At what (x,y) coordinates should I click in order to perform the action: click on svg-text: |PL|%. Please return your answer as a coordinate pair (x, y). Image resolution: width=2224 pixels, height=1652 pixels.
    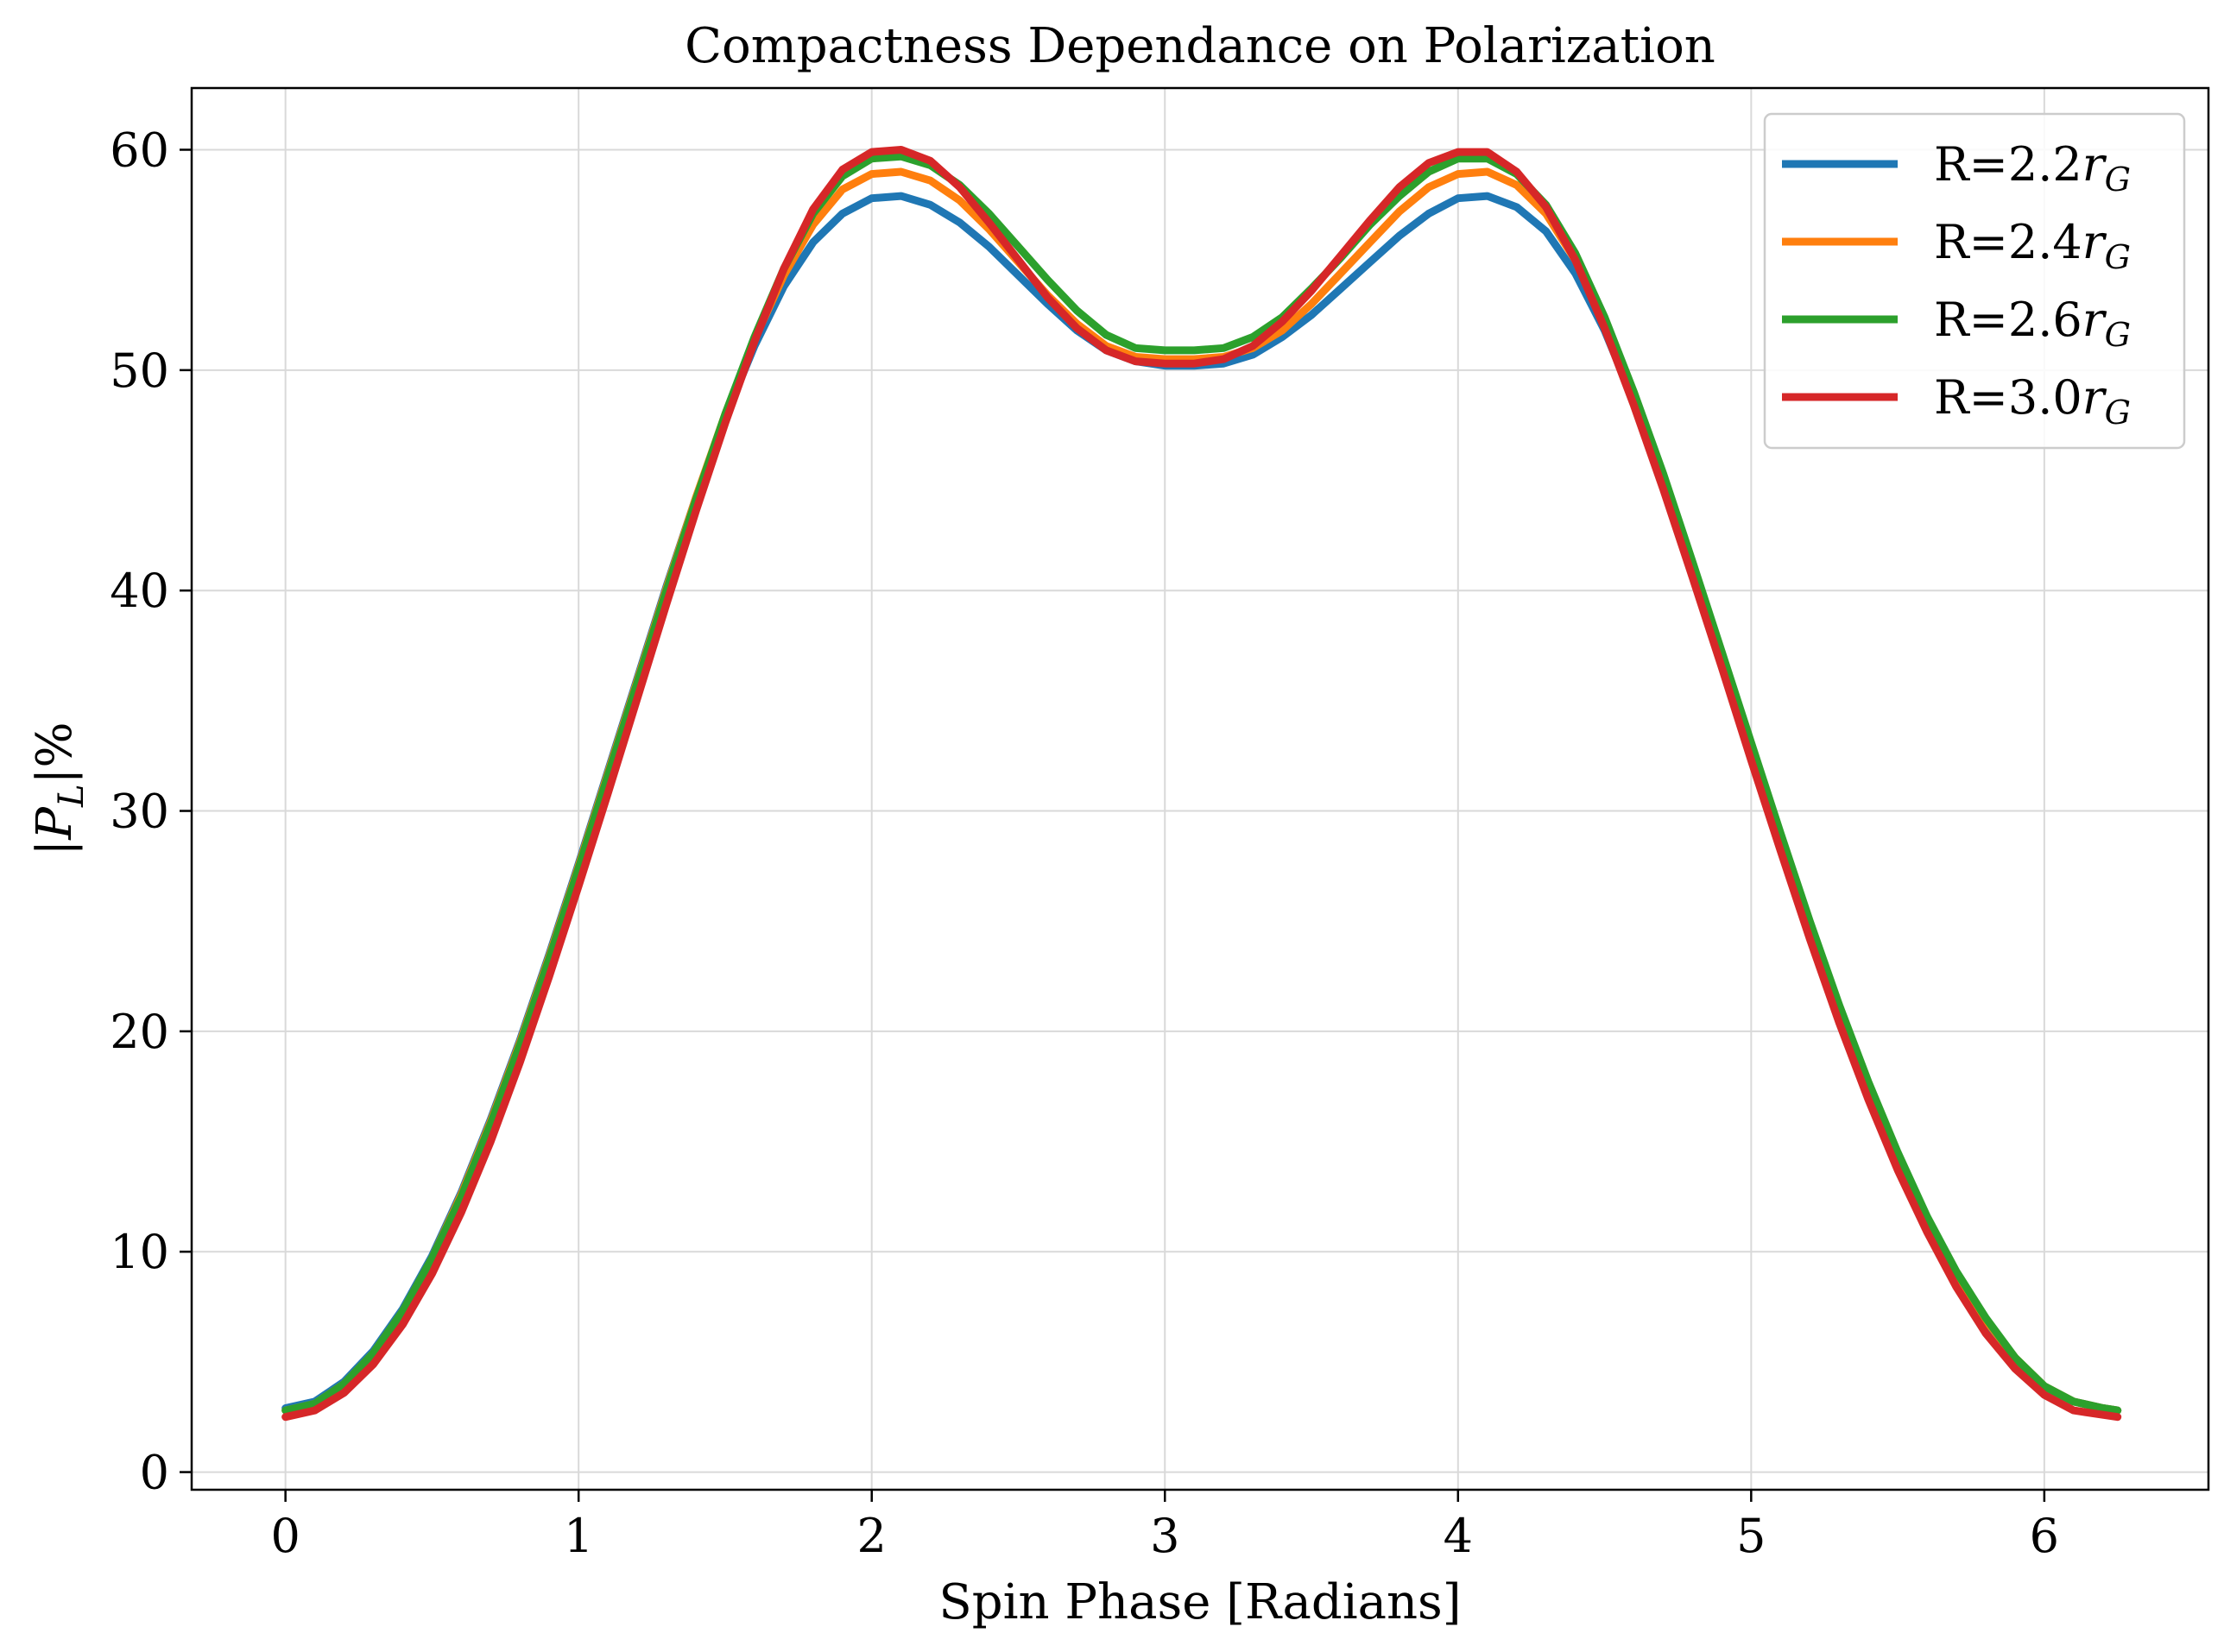
    Looking at the image, I should click on (59, 788).